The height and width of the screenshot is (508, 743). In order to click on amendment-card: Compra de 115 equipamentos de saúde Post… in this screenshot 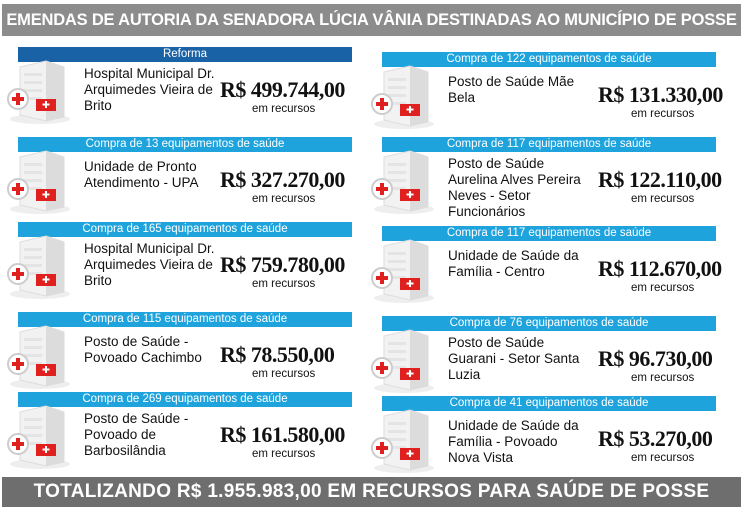, I will do `click(177, 354)`.